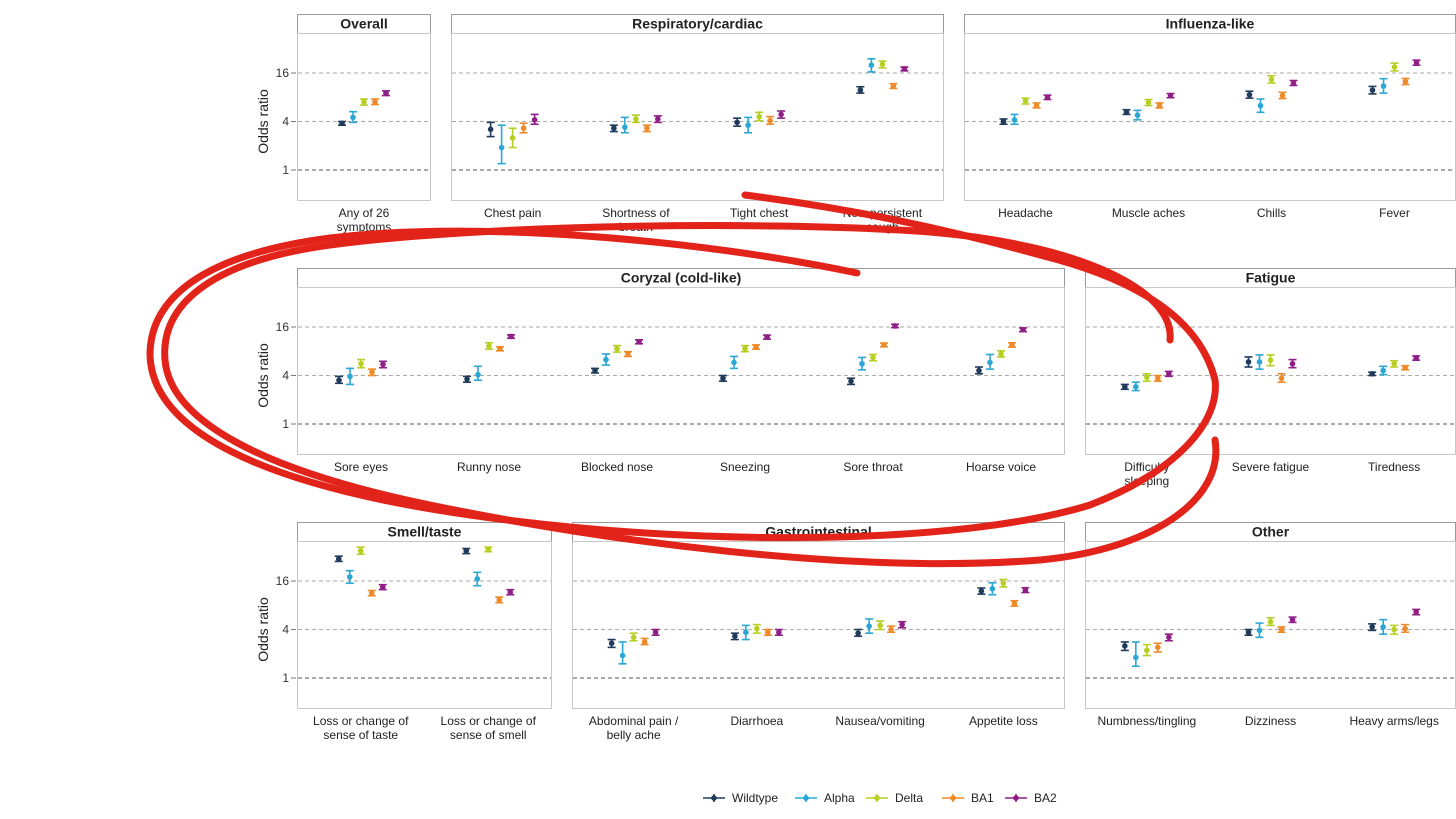 Image resolution: width=1456 pixels, height=819 pixels. I want to click on x-tick-label: Sore eyes, so click(361, 467).